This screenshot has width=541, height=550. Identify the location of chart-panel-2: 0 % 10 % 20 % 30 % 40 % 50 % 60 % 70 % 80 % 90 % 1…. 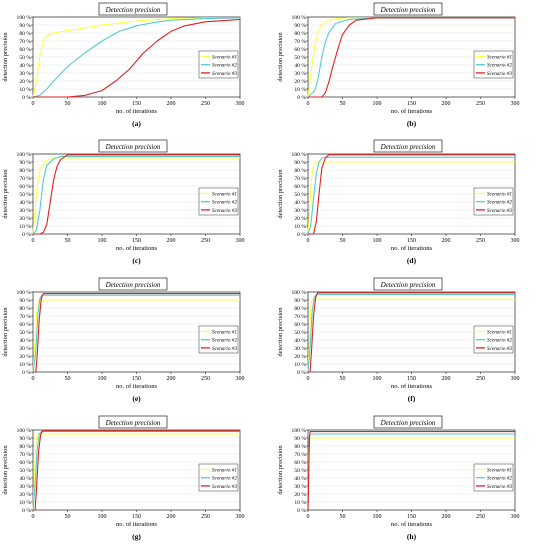
(398, 65).